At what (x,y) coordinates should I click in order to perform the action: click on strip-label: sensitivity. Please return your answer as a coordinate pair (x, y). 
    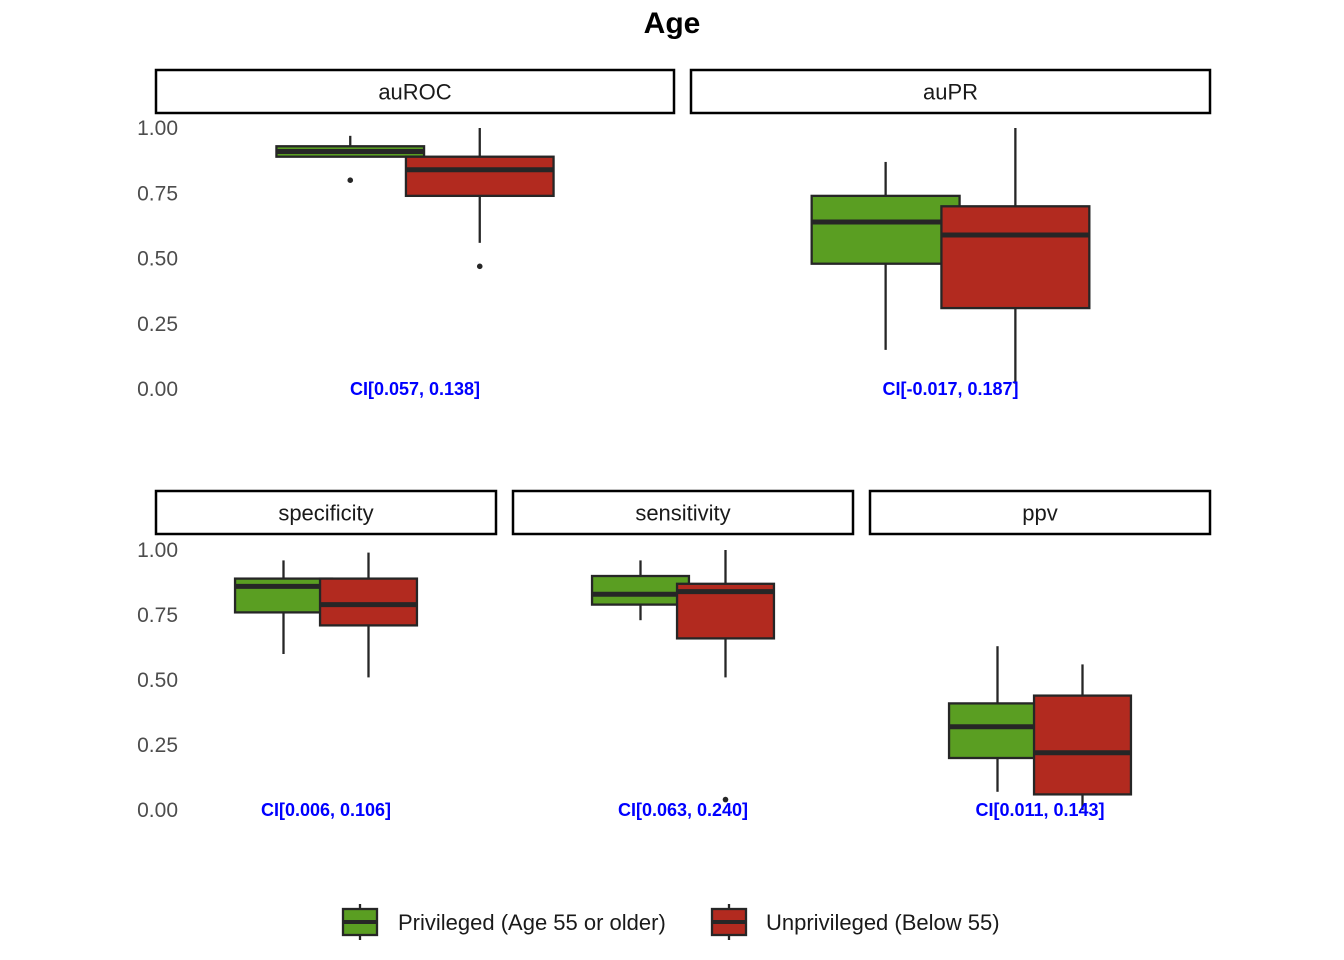
    Looking at the image, I should click on (682, 513).